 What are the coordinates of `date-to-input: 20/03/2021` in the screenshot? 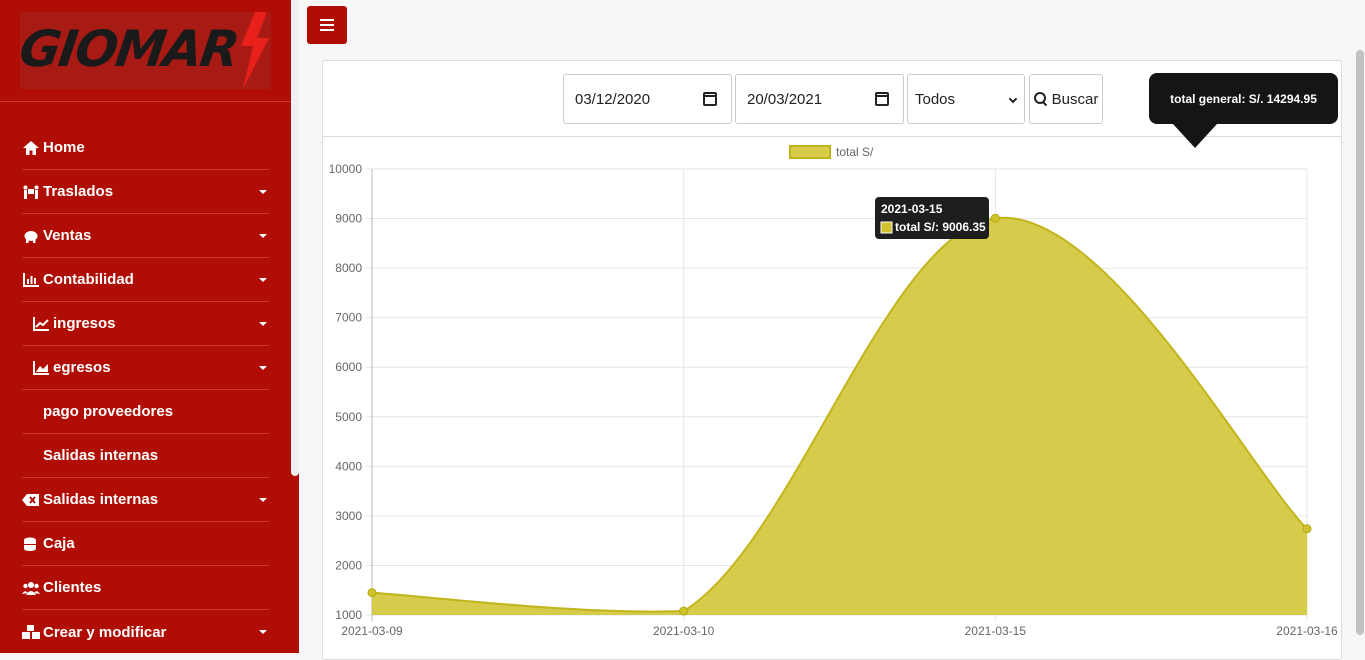 It's located at (819, 99).